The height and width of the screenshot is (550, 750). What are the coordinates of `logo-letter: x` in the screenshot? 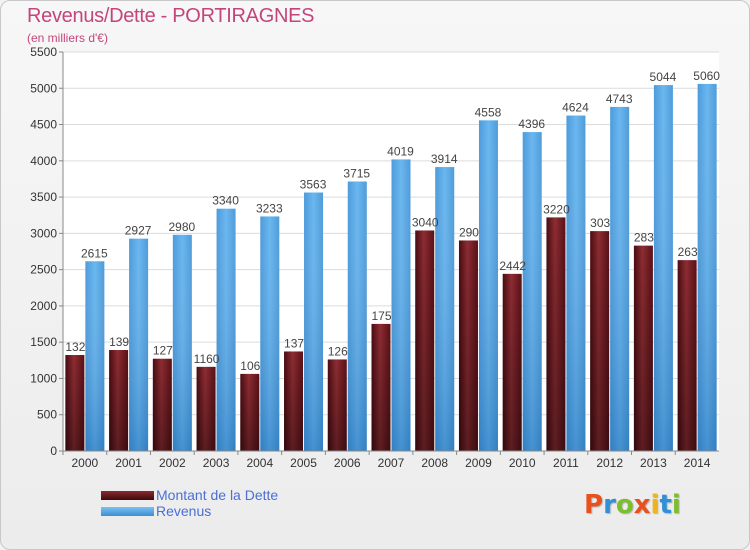 It's located at (642, 505).